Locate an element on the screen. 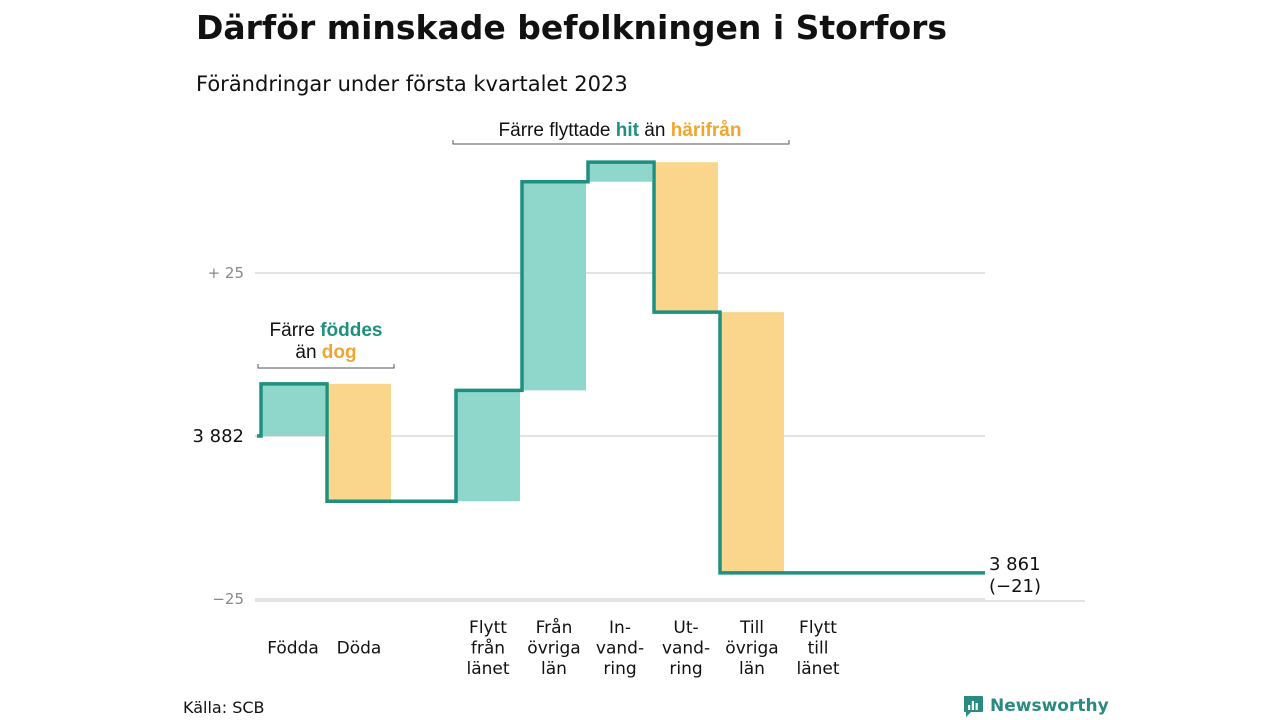 Image resolution: width=1280 pixels, height=720 pixels. chart-title: Därför minskade befolkningen i Storfors is located at coordinates (572, 27).